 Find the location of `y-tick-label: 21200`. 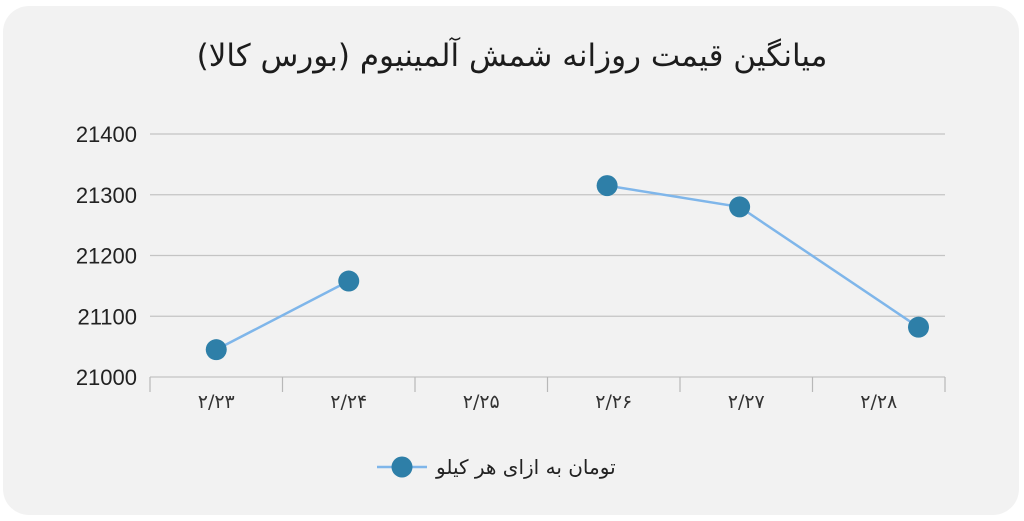

y-tick-label: 21200 is located at coordinates (106, 256).